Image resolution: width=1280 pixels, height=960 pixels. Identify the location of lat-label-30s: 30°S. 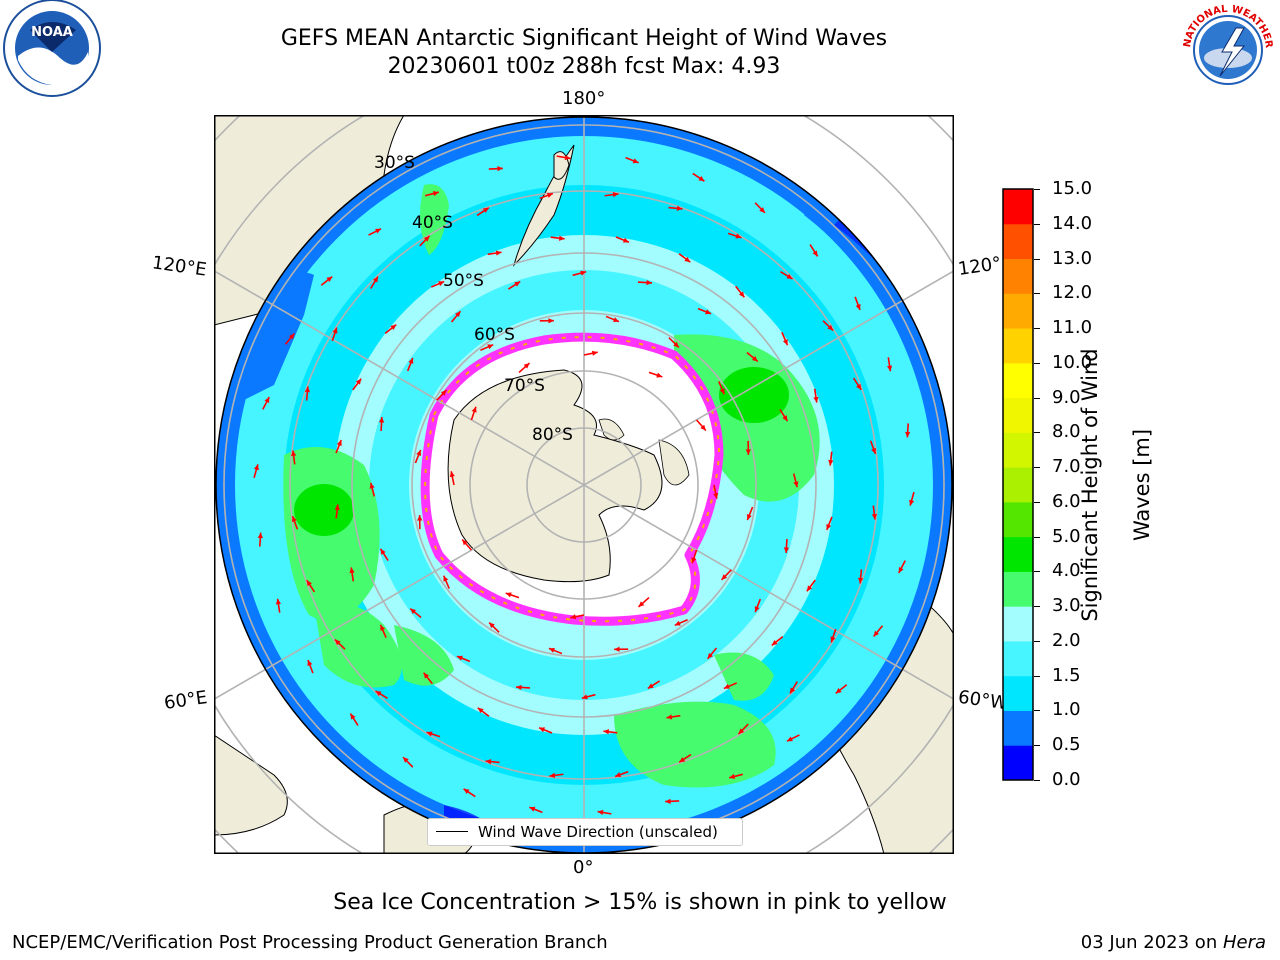
(394, 163).